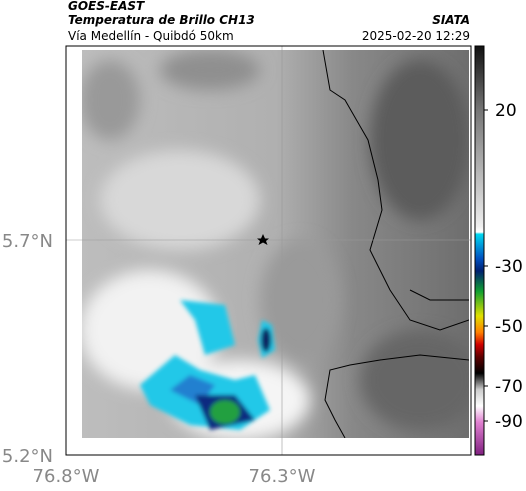  What do you see at coordinates (509, 422) in the screenshot?
I see `colorbar-tick-label: -90` at bounding box center [509, 422].